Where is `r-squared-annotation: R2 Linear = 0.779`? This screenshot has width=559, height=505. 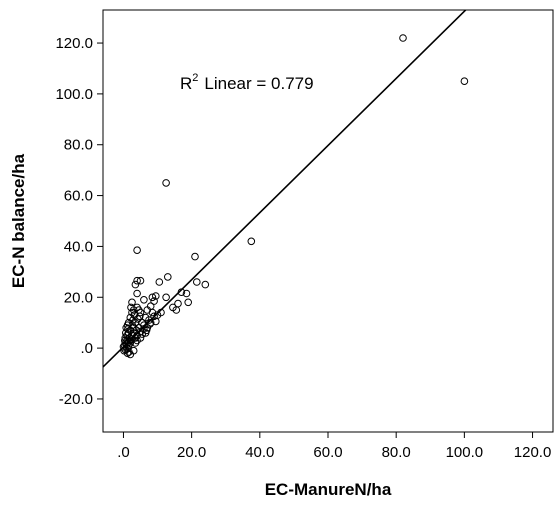
r-squared-annotation: R2 Linear = 0.779 is located at coordinates (247, 82).